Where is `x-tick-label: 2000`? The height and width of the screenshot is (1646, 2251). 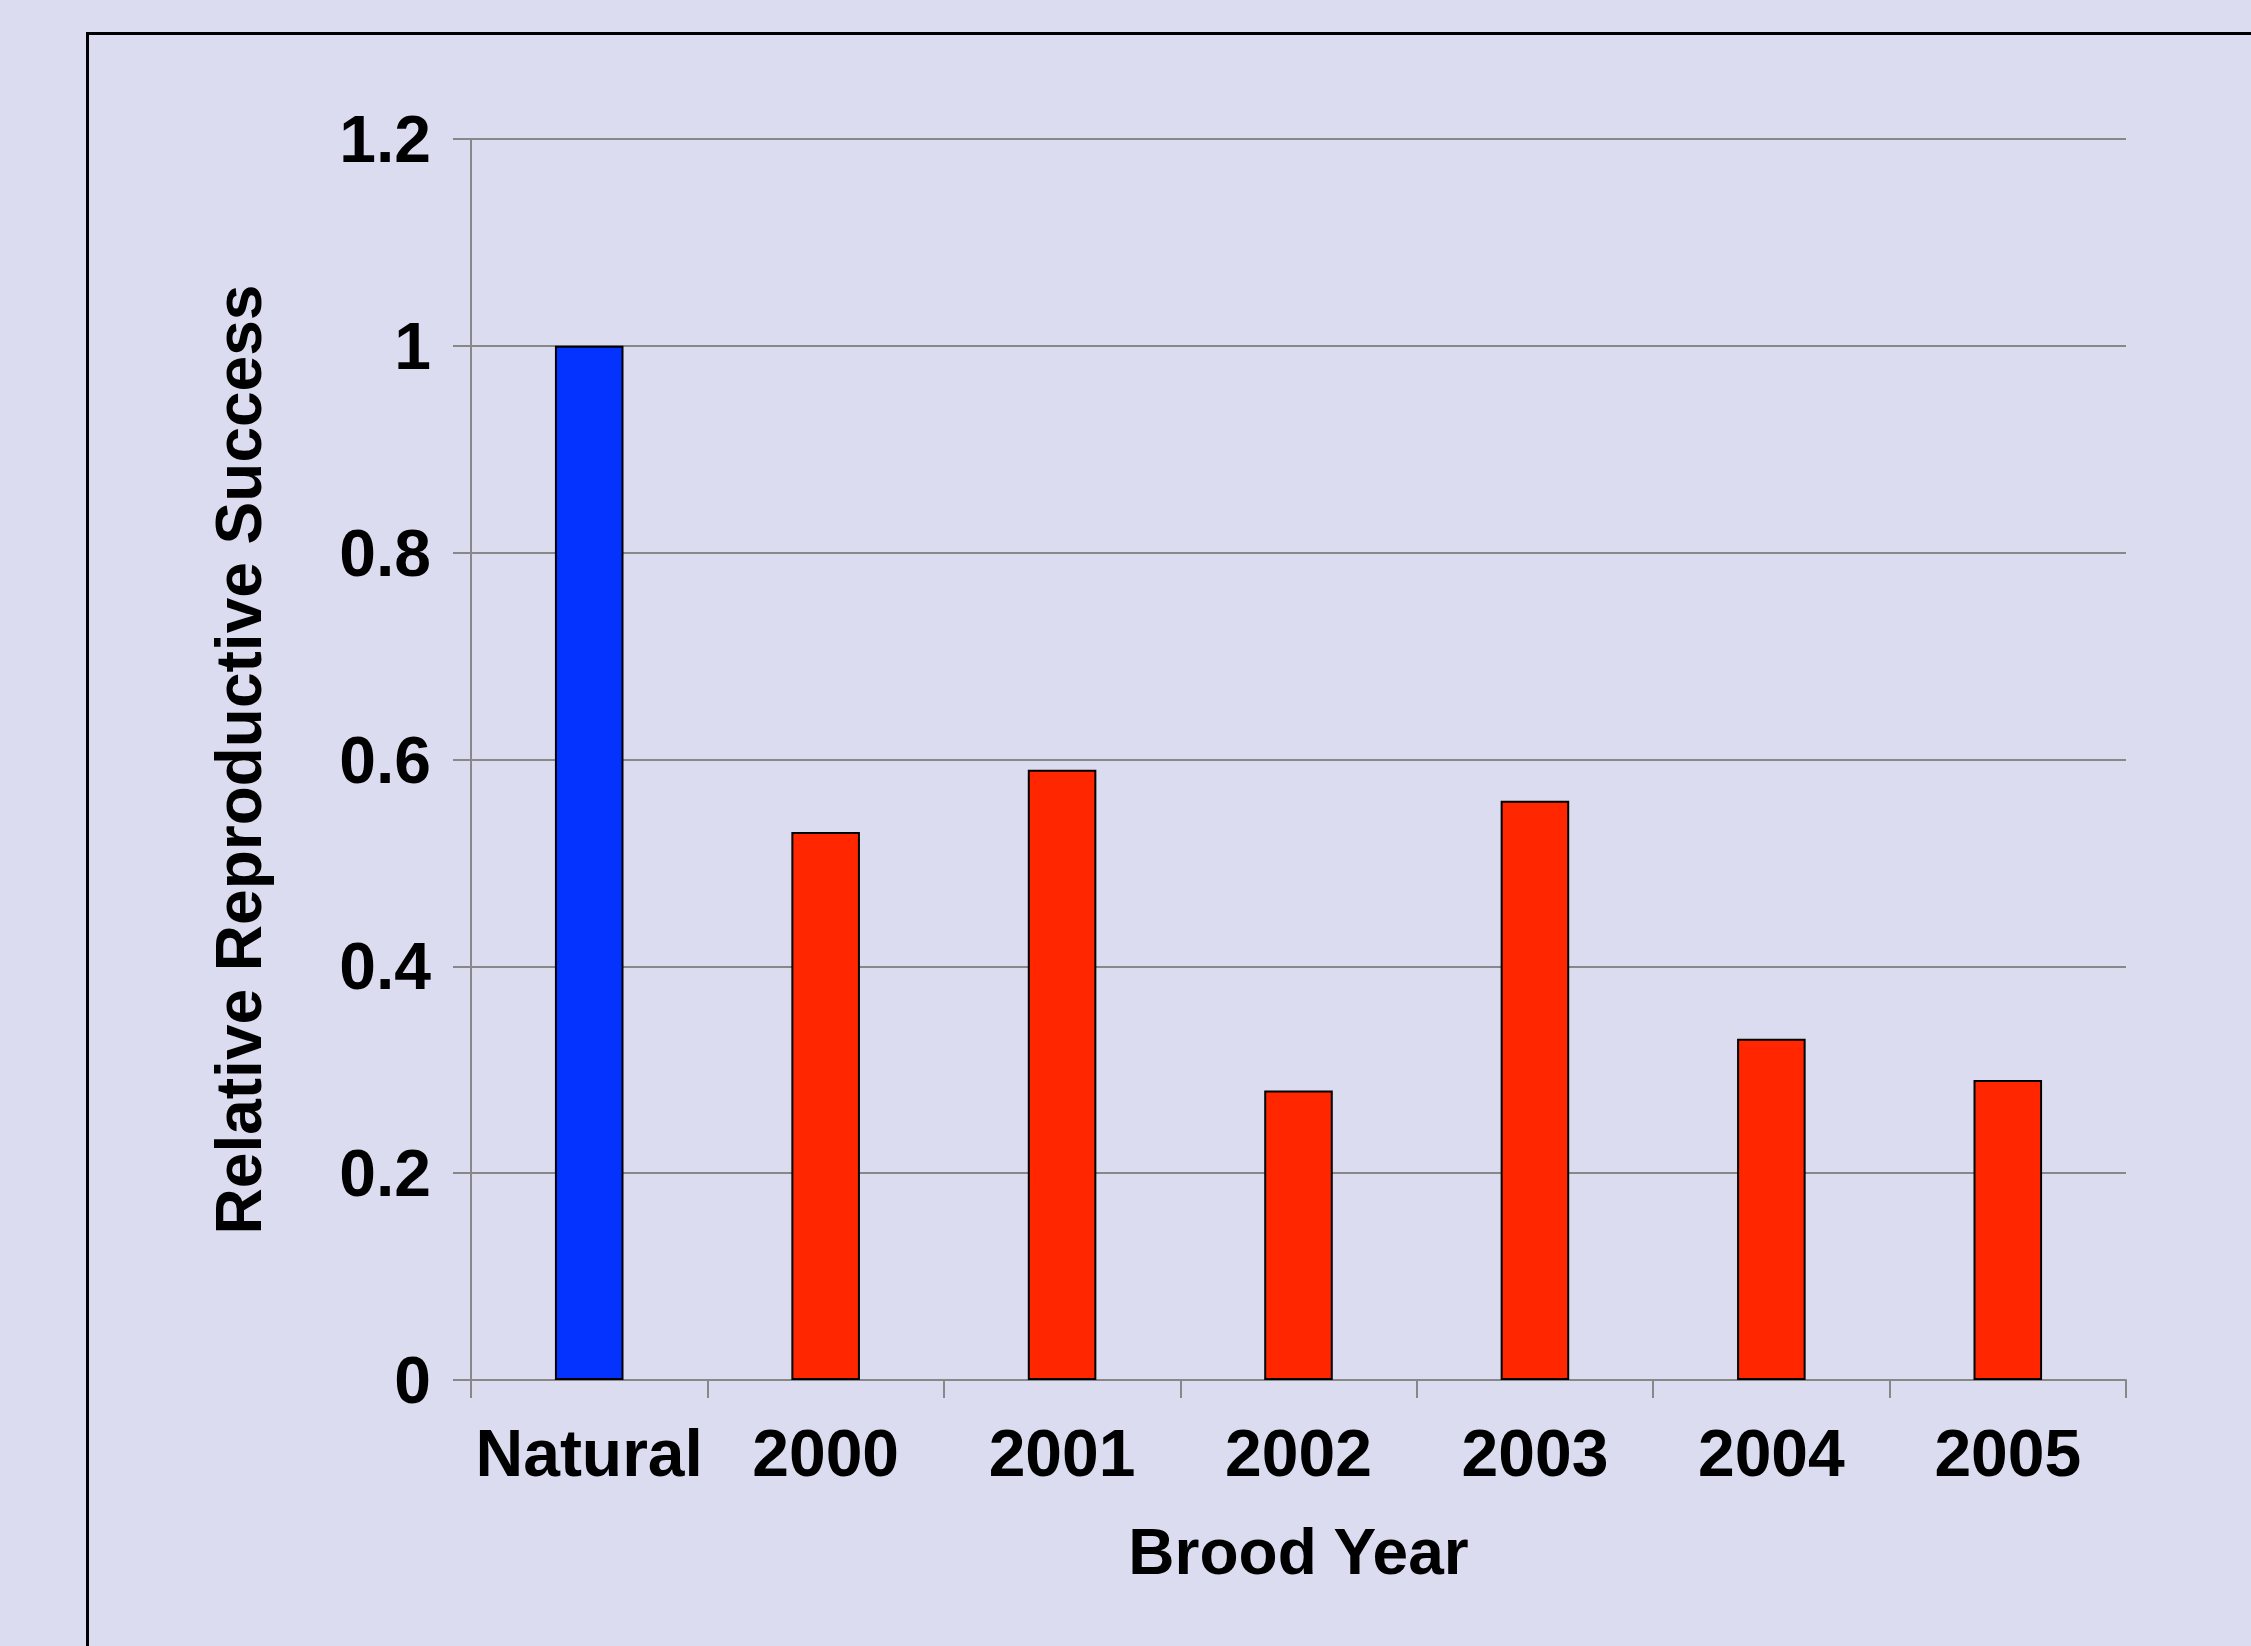 x-tick-label: 2000 is located at coordinates (826, 1453).